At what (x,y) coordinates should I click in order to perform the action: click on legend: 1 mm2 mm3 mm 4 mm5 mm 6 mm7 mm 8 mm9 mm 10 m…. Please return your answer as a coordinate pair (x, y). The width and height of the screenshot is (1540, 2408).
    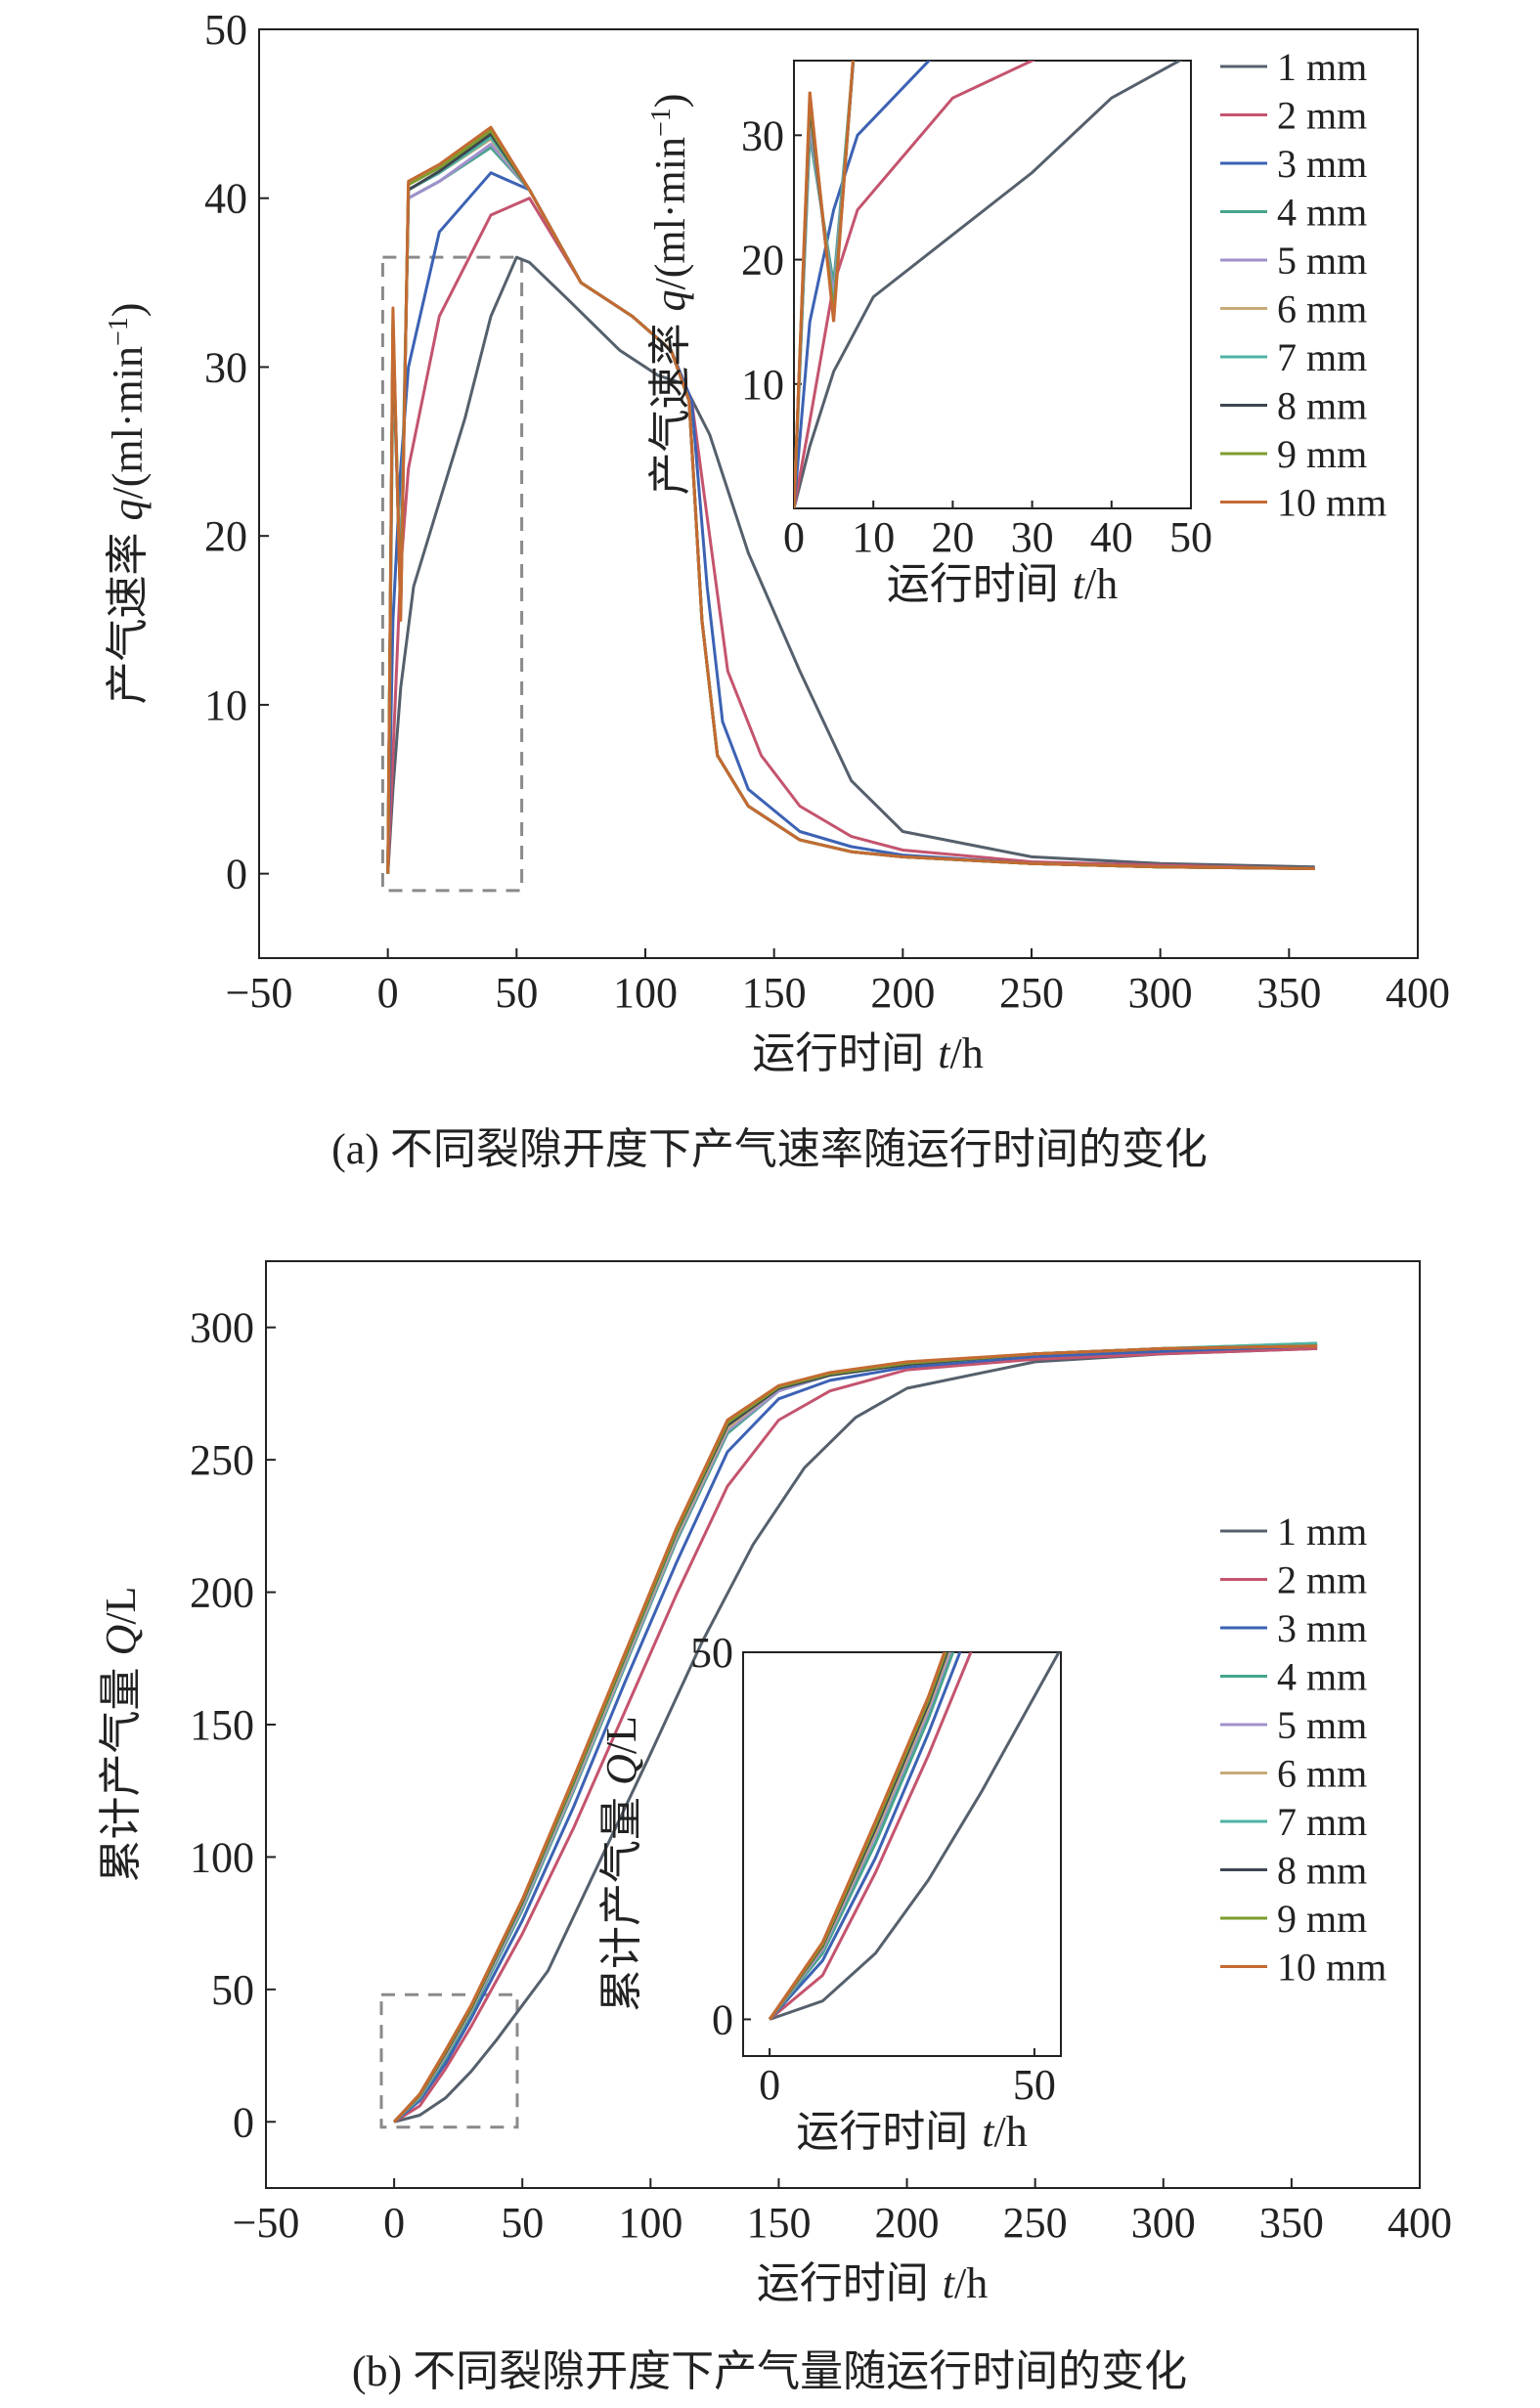
    Looking at the image, I should click on (1303, 1750).